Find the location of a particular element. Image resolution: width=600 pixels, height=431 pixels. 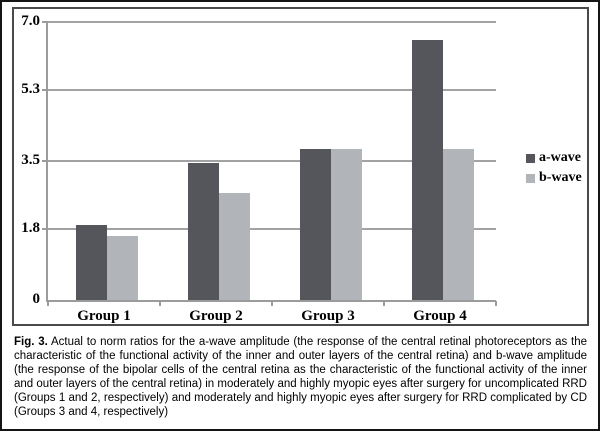

chart-legend: a-wave b-wave is located at coordinates (554, 171).